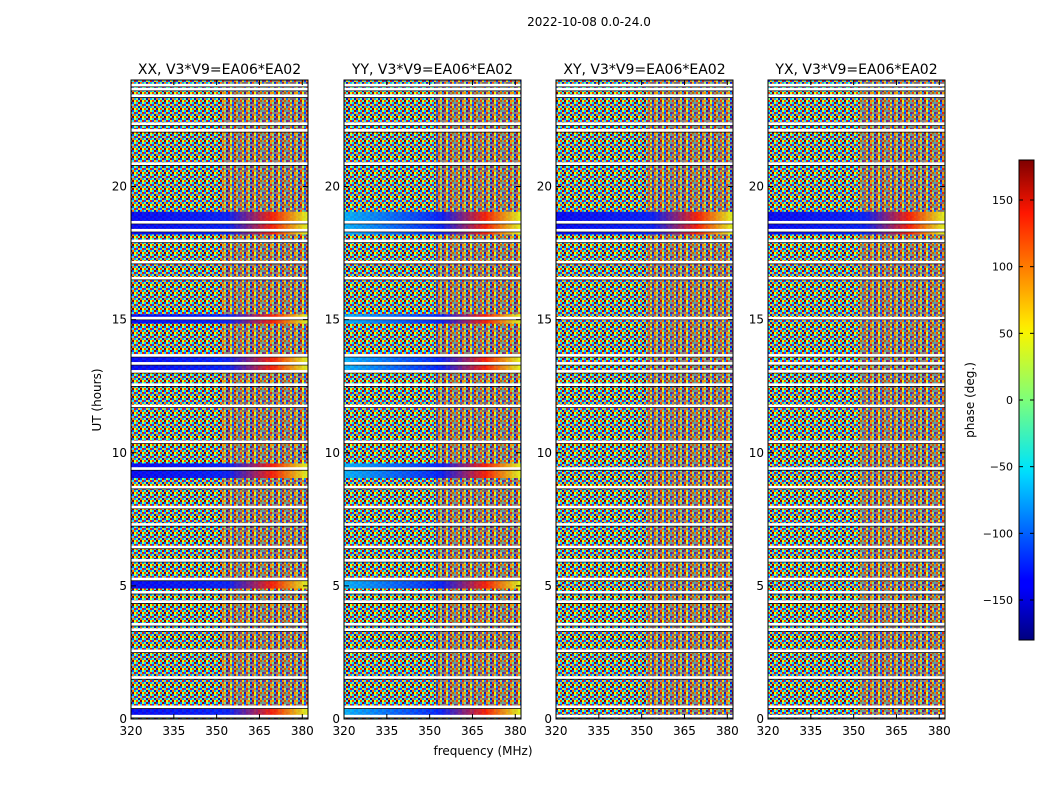  Describe the element at coordinates (97, 399) in the screenshot. I see `y-axis-label: UT (hours)` at that location.